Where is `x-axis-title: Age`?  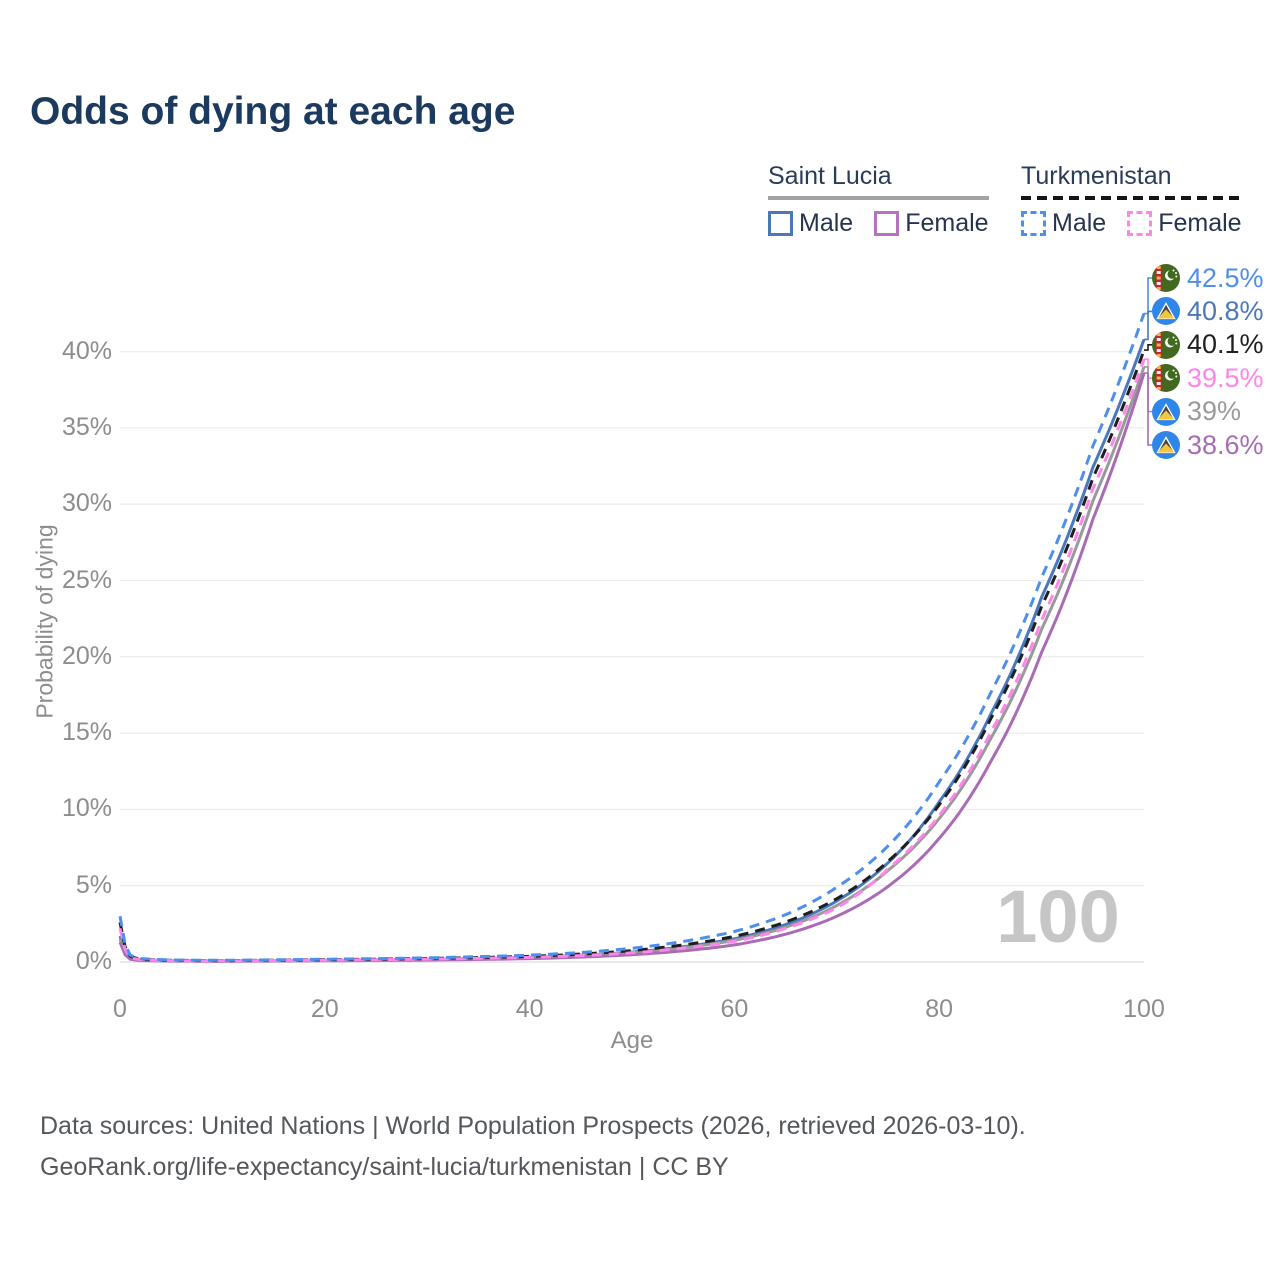 x-axis-title: Age is located at coordinates (632, 1040).